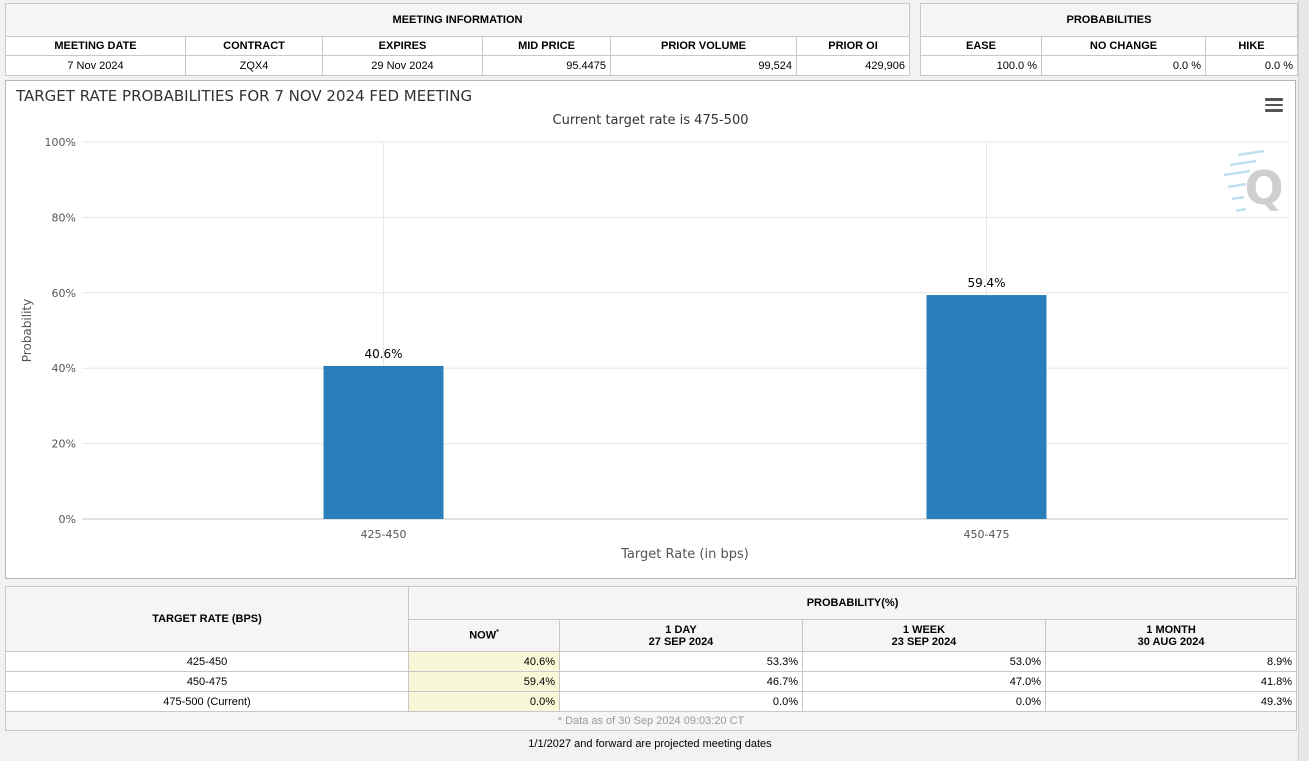 This screenshot has height=761, width=1309. I want to click on data-timestamp-note: * Data as of 30 Sep 2024 09:03:20 CT, so click(651, 721).